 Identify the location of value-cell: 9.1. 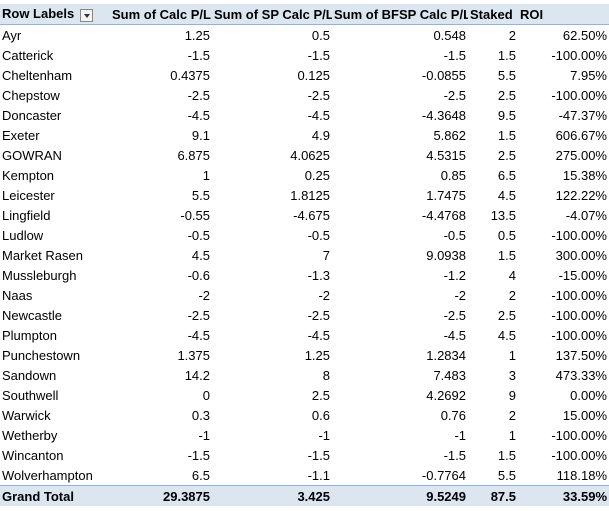
(161, 135).